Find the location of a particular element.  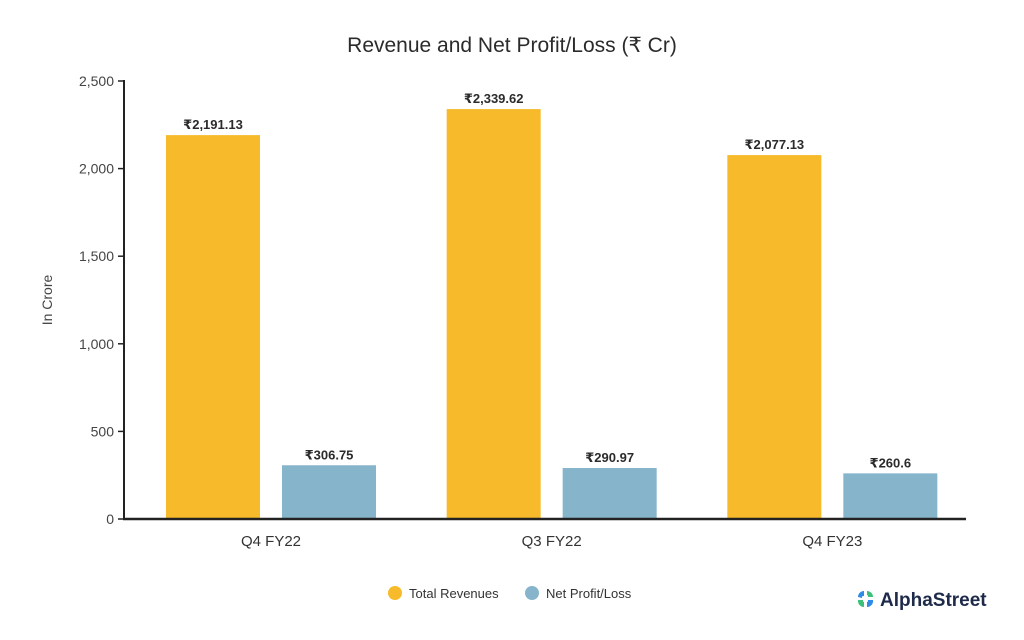

y-axis-label: In Crore is located at coordinates (47, 300).